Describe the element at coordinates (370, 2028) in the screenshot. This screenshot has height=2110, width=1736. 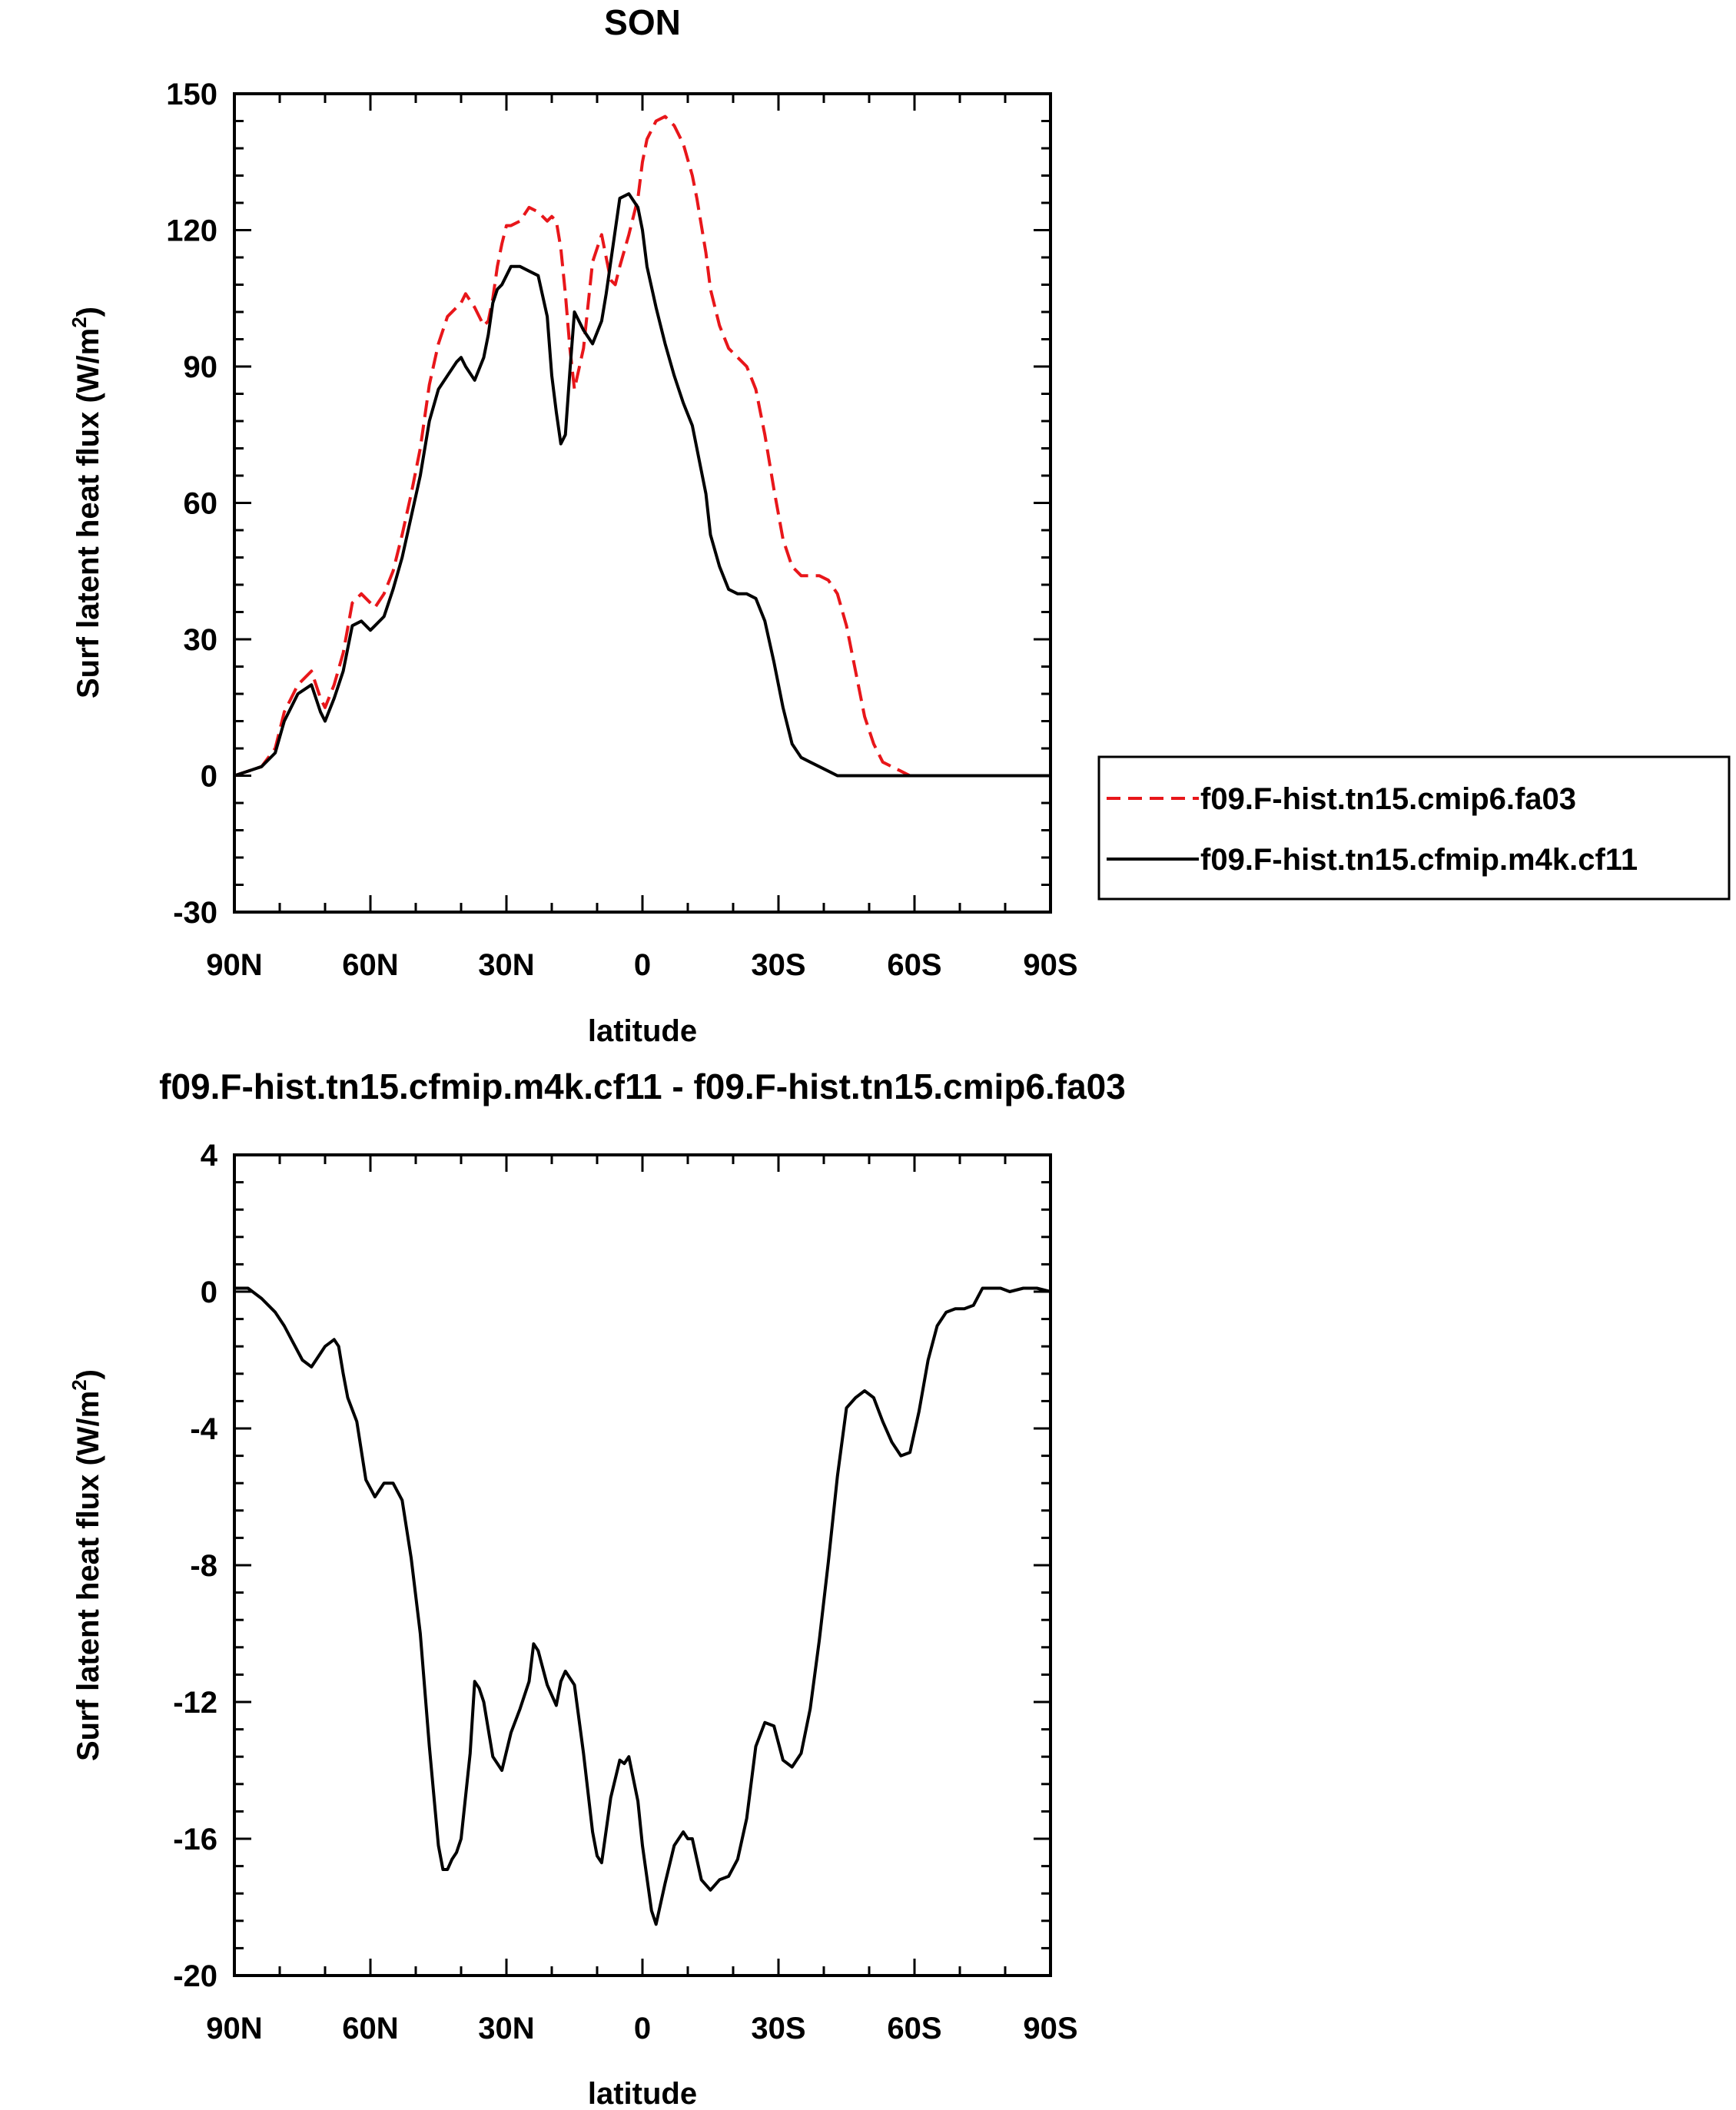
I see `bottom-chart-xtick-label: 60N` at that location.